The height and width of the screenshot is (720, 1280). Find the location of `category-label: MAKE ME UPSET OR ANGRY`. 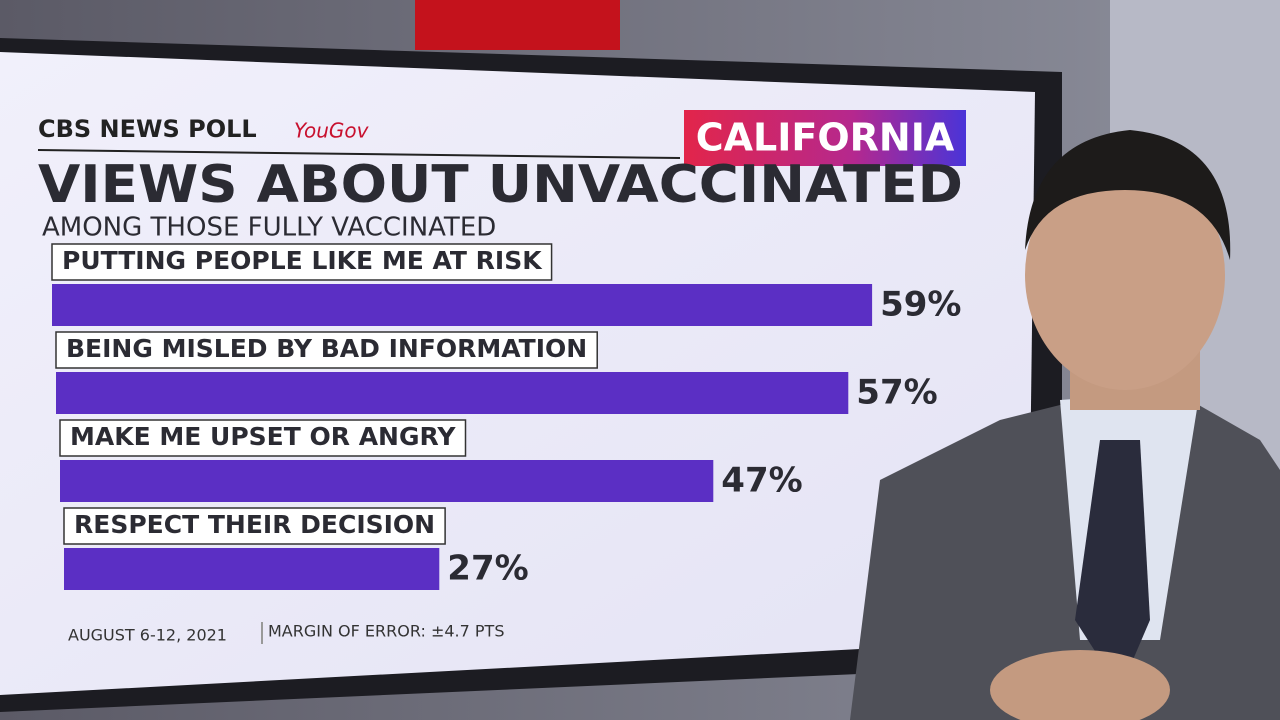

category-label: MAKE ME UPSET OR ANGRY is located at coordinates (263, 436).